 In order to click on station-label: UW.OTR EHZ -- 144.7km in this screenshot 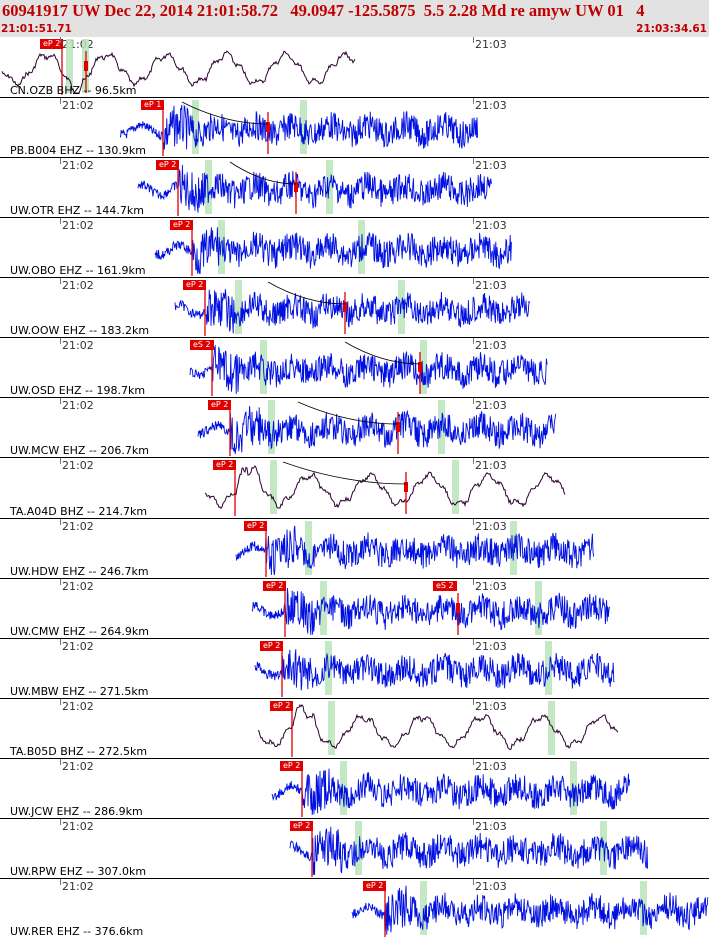, I will do `click(77, 211)`.